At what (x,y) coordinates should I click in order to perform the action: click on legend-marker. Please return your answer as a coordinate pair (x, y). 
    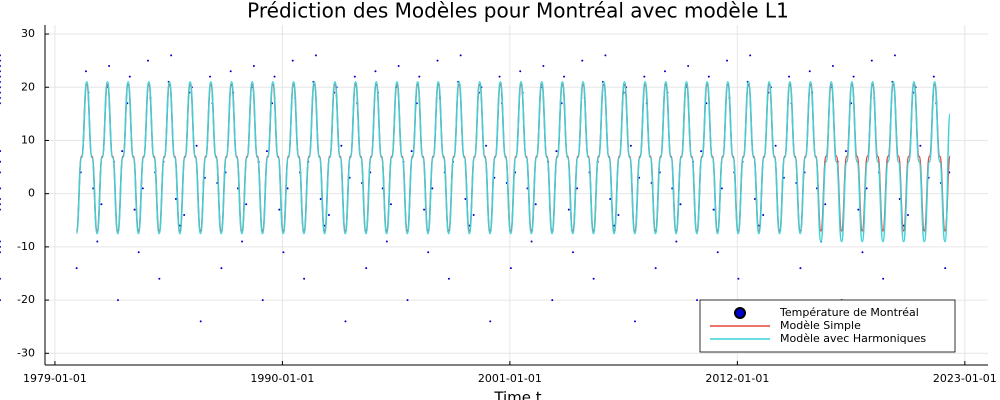
    Looking at the image, I should click on (740, 313).